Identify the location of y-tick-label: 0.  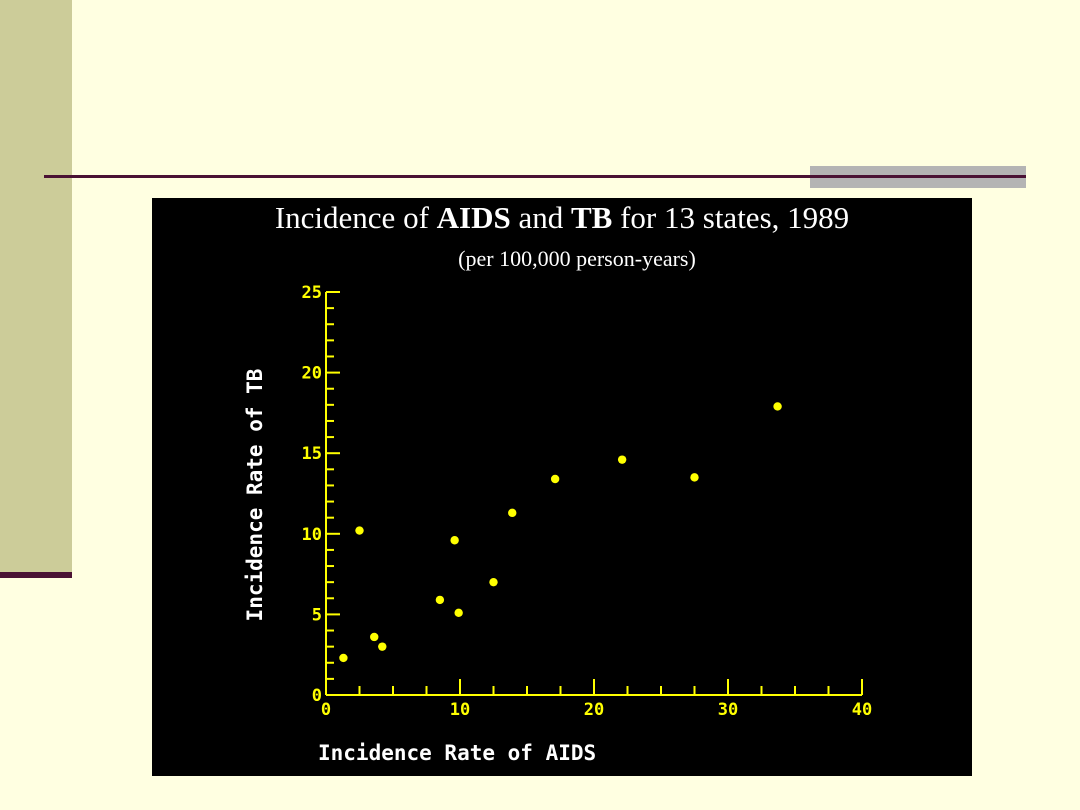
(317, 696).